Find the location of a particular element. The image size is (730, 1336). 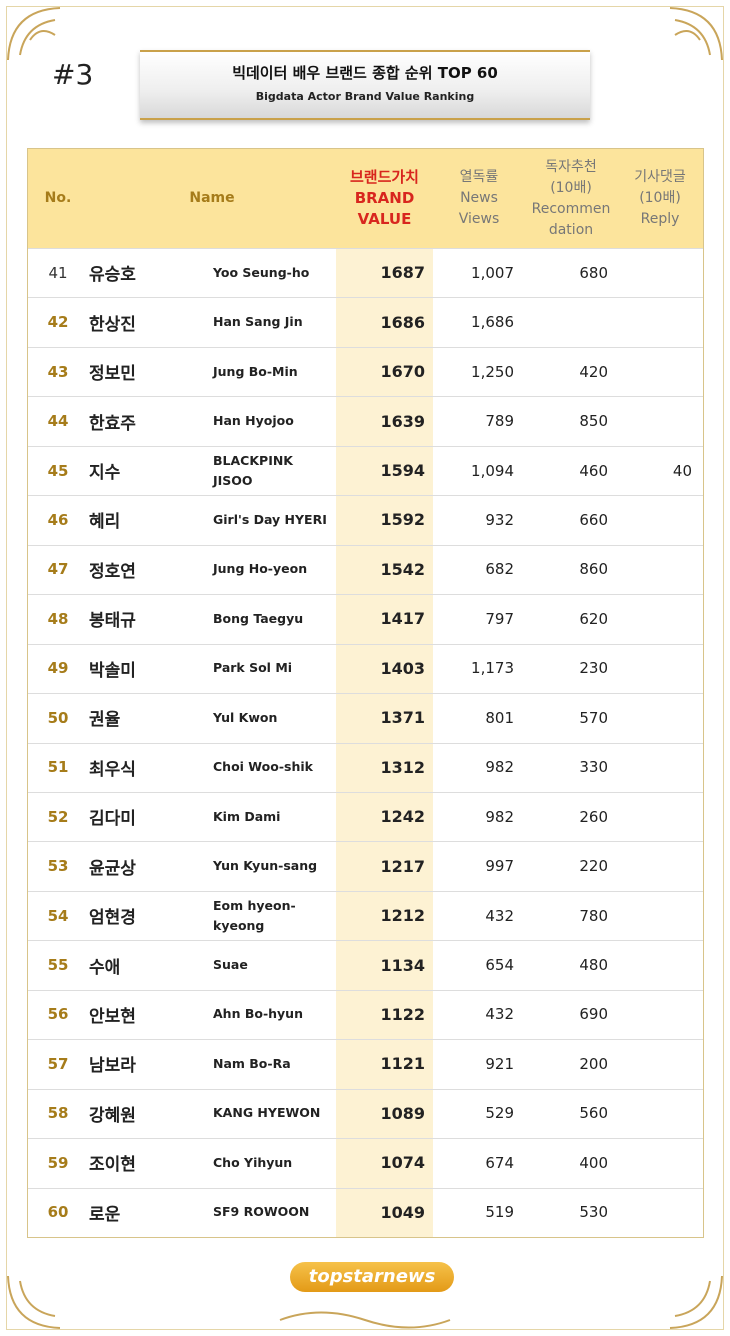

english-name: Yoo Seung-ho is located at coordinates (273, 272).